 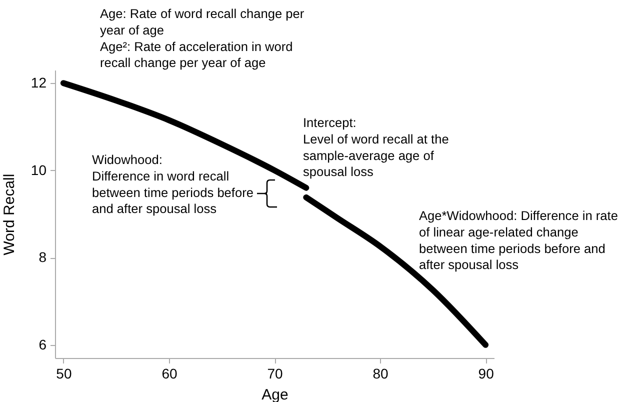 What do you see at coordinates (42, 257) in the screenshot?
I see `y-tick-label: 8` at bounding box center [42, 257].